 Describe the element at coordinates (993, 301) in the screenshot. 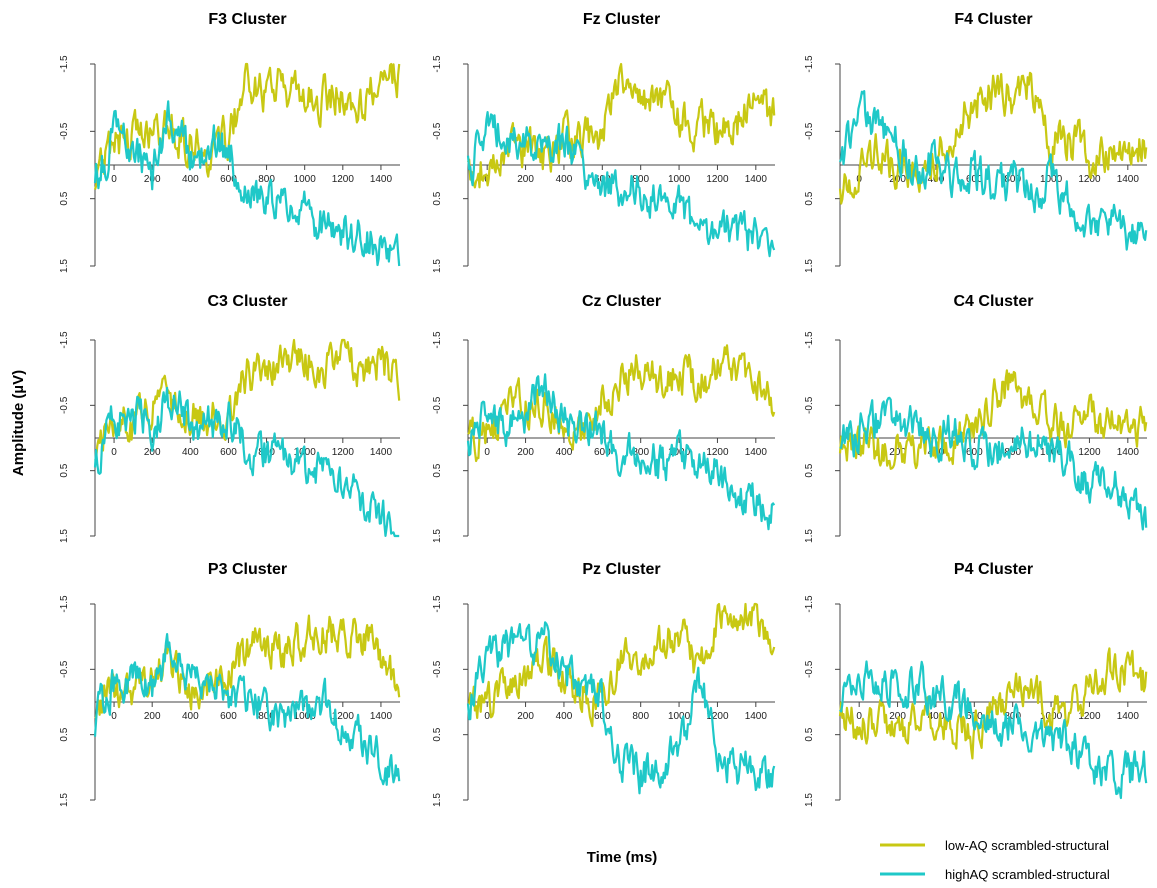

I see `panel-title: C4 Cluster` at that location.